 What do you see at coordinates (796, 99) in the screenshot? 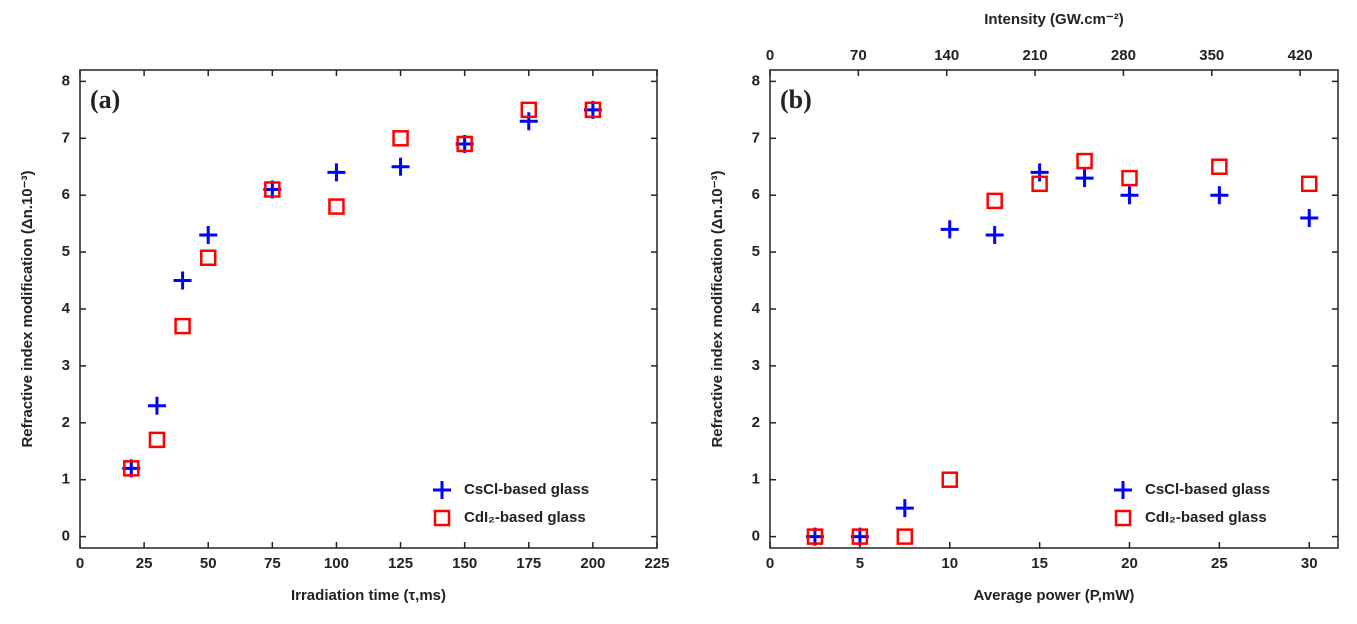
I see `panel-label: (b)` at bounding box center [796, 99].